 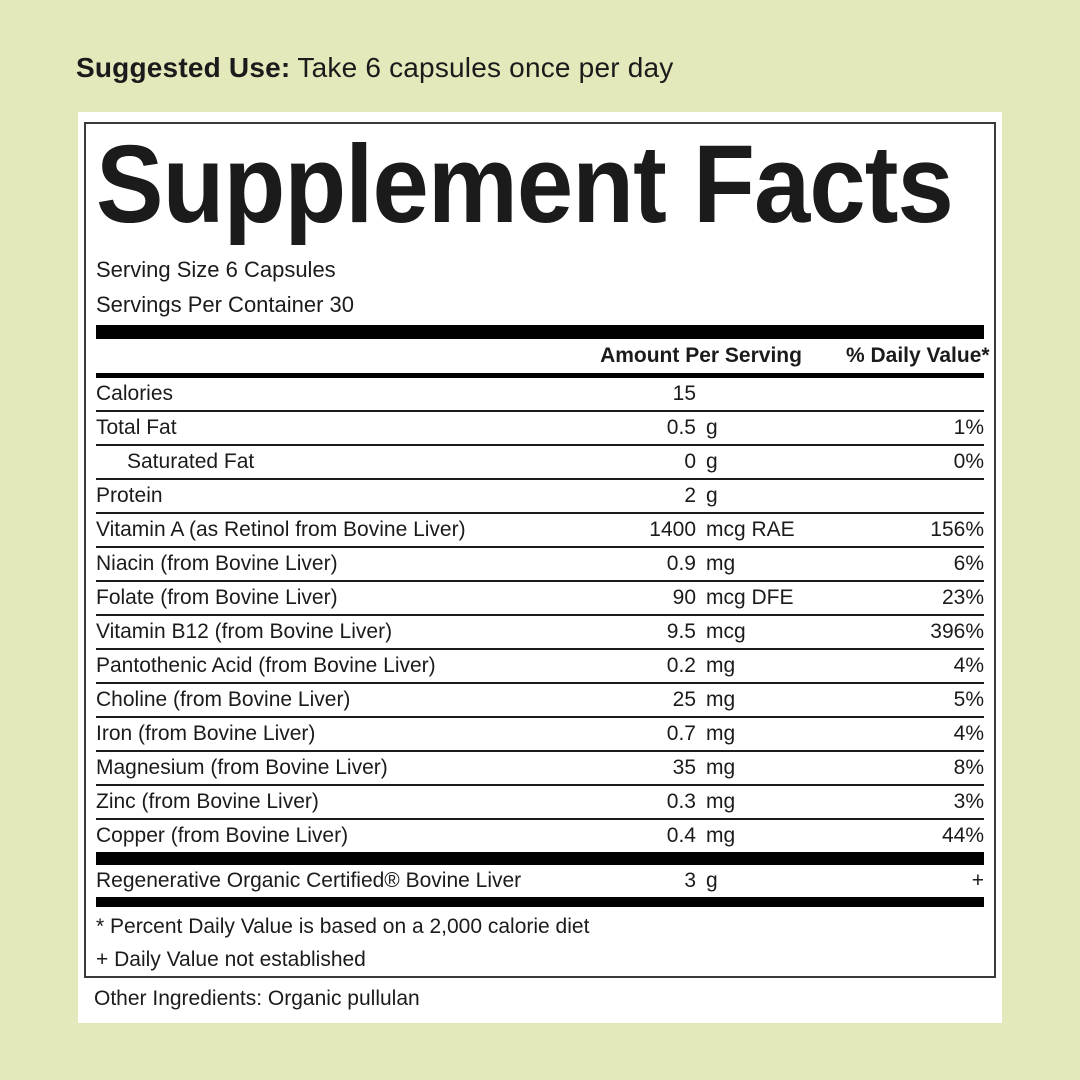 I want to click on row-dv: 6%, so click(x=968, y=563).